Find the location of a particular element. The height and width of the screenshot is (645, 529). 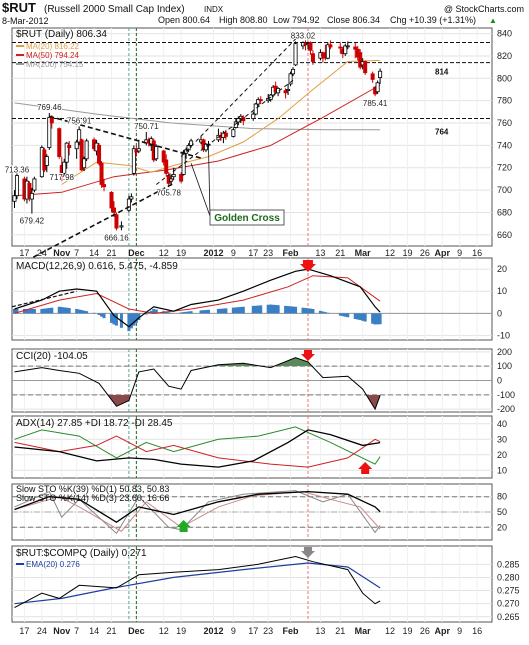

adx-line is located at coordinates (197, 448).